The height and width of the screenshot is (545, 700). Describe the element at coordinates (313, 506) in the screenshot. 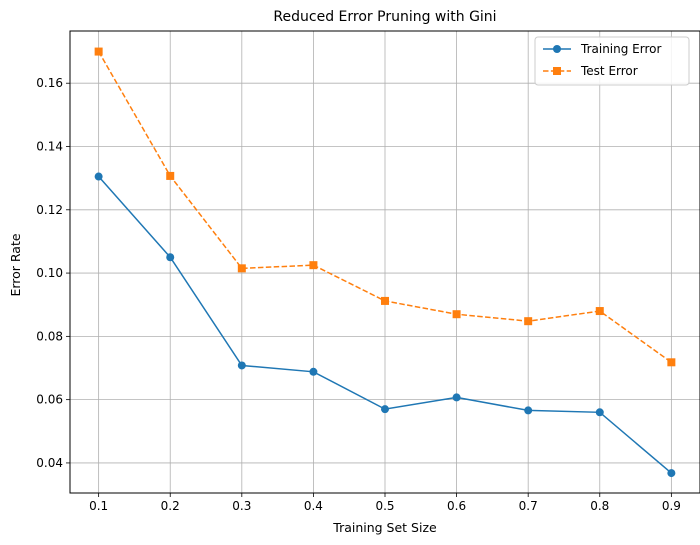

I see `x-tick-label: 0.4` at that location.